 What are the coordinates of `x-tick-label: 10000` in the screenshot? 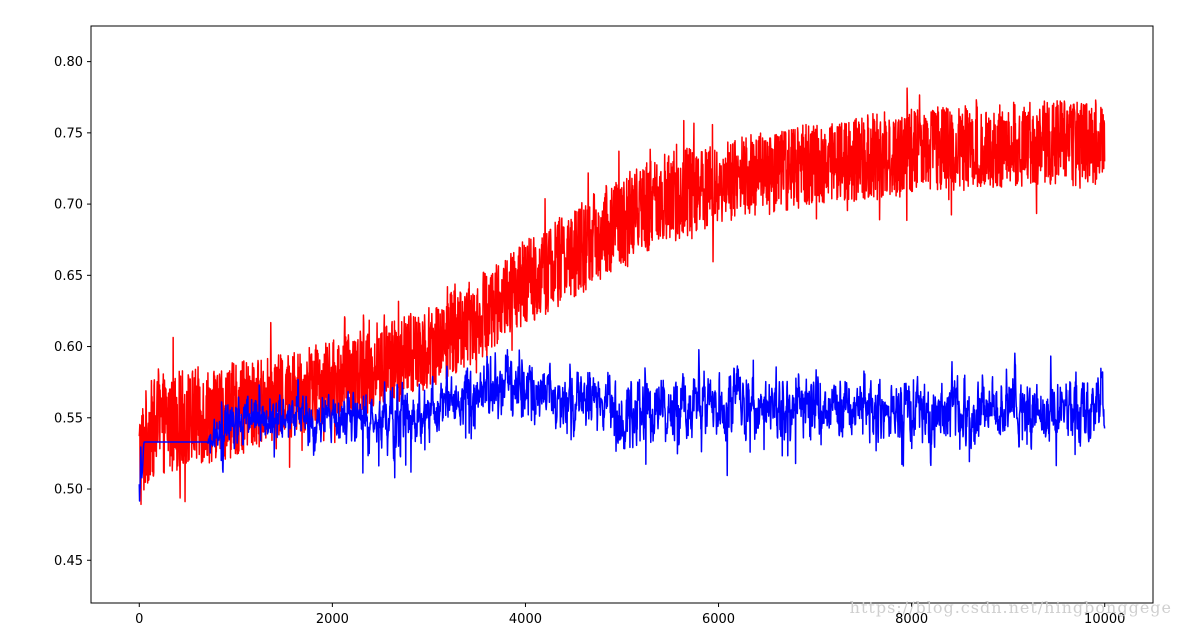 It's located at (1104, 619).